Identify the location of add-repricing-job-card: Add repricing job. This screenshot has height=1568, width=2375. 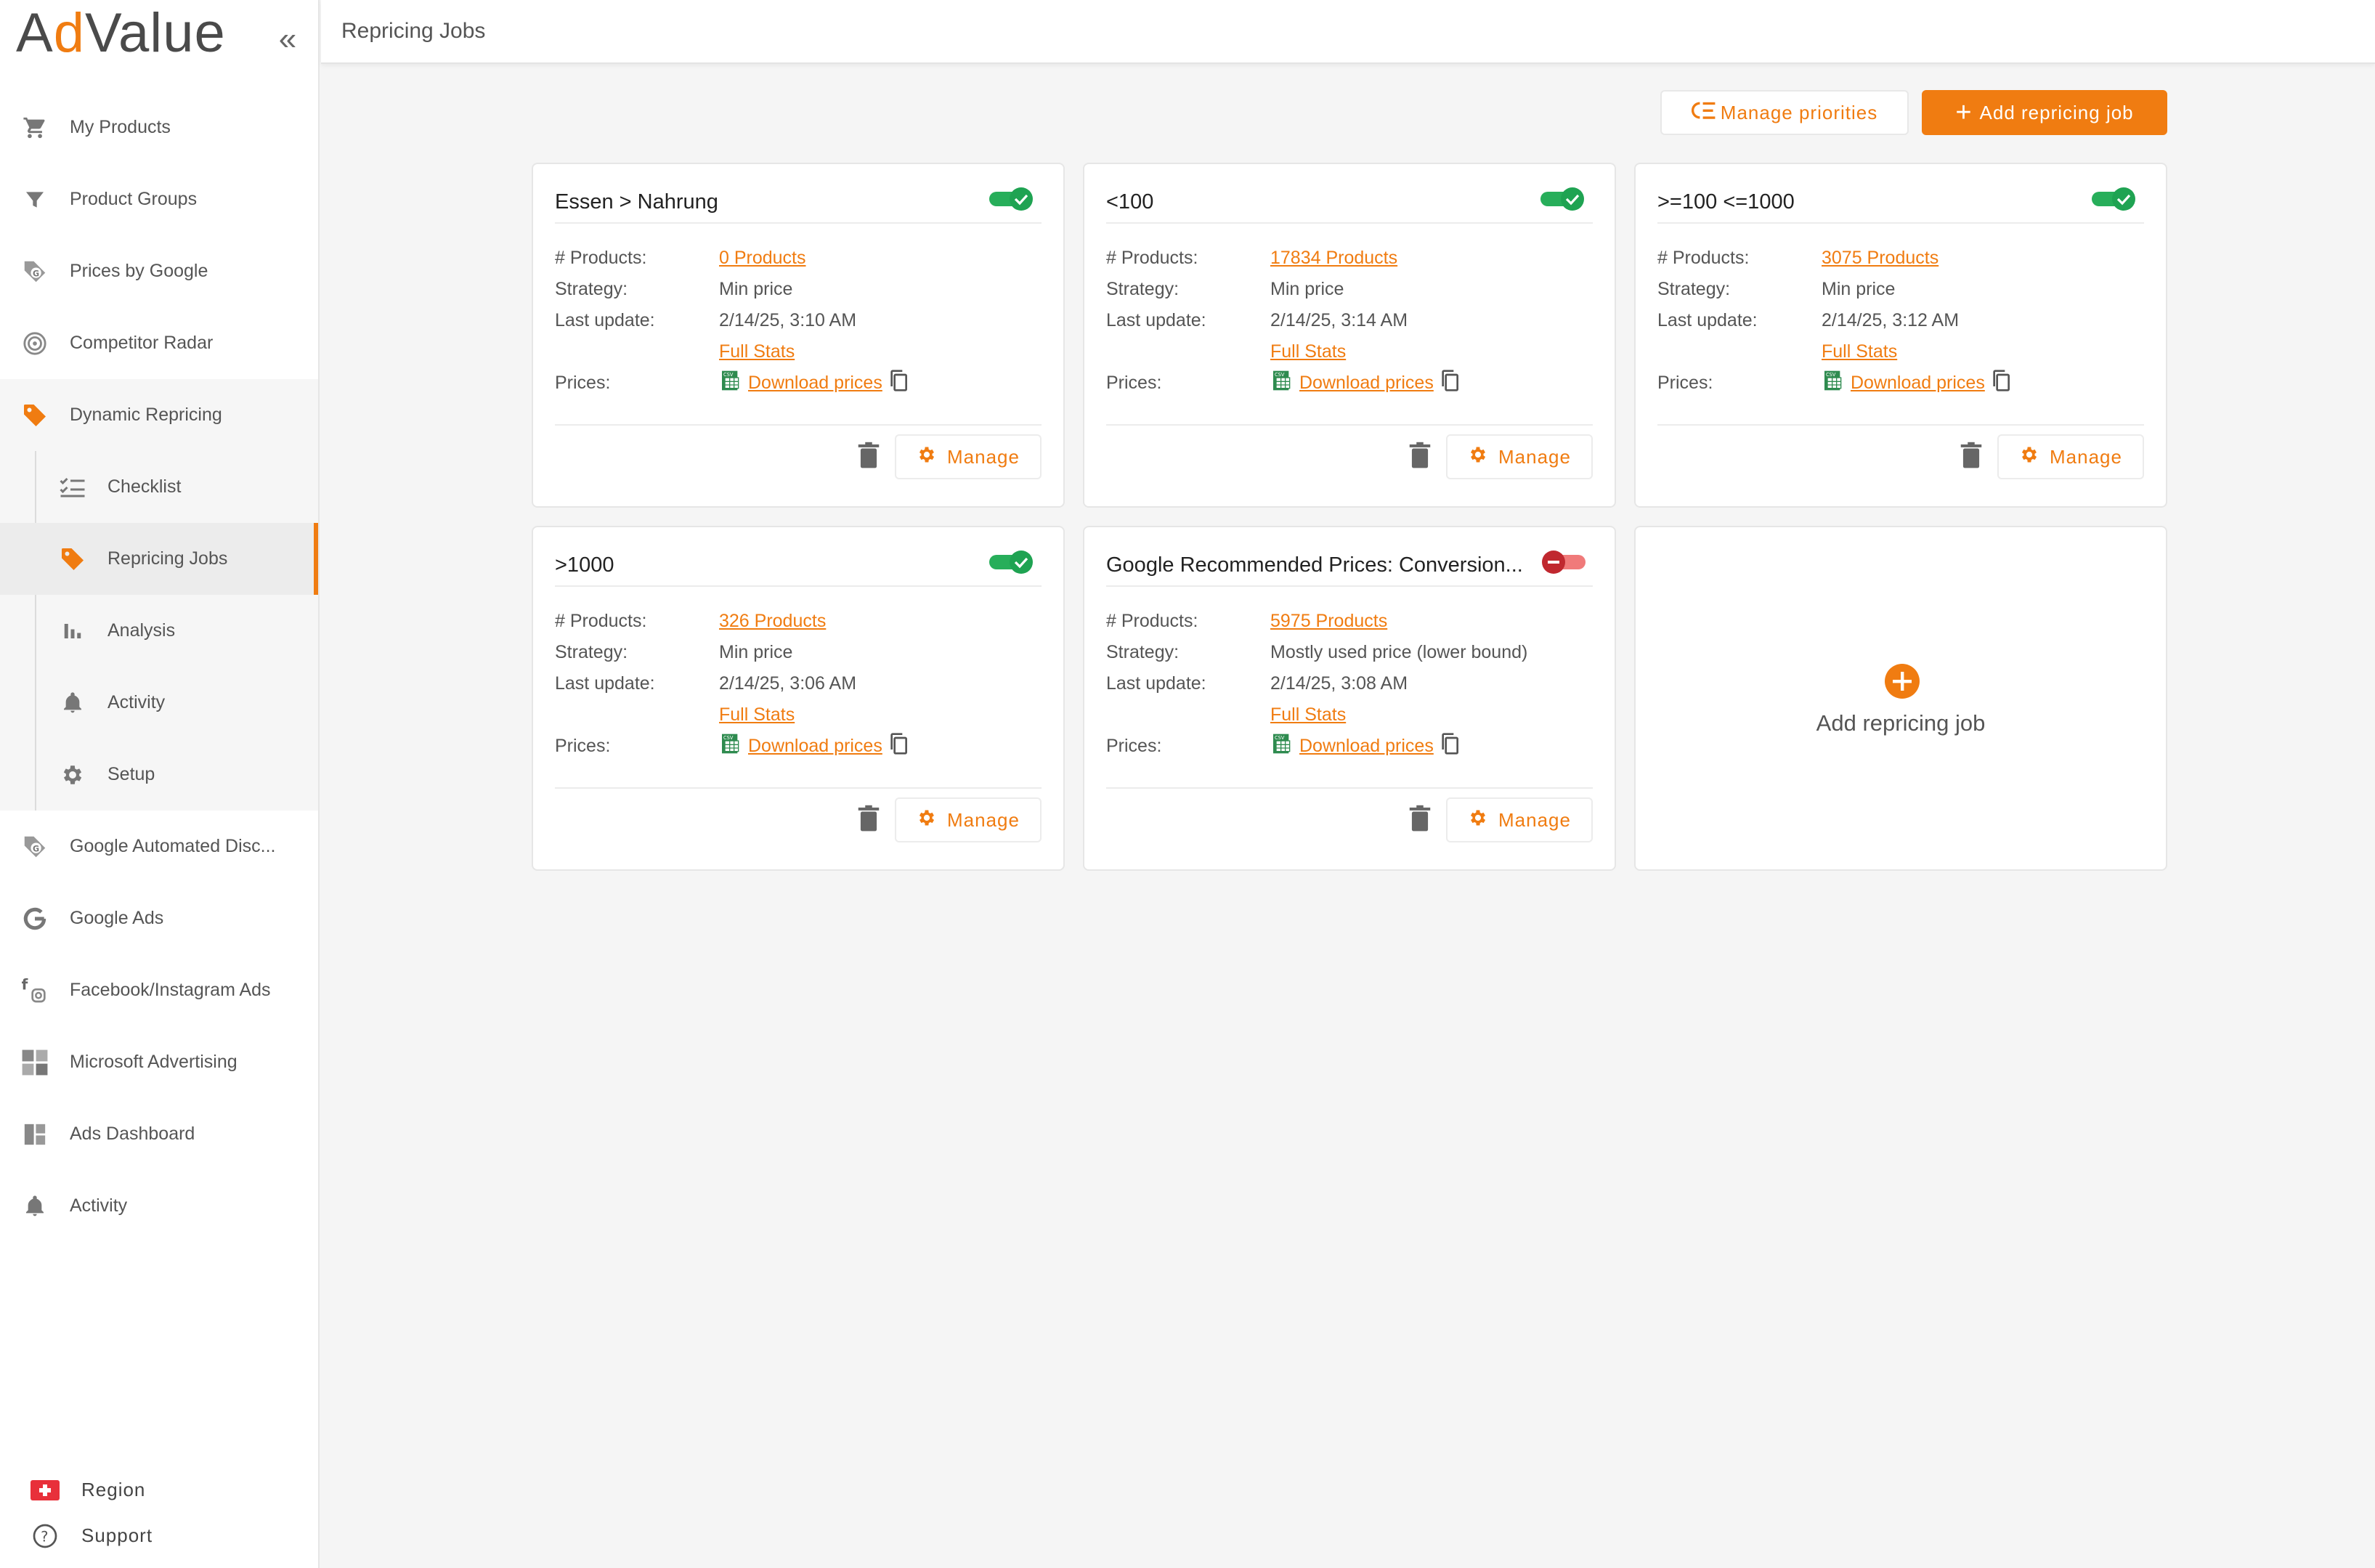
(1900, 698).